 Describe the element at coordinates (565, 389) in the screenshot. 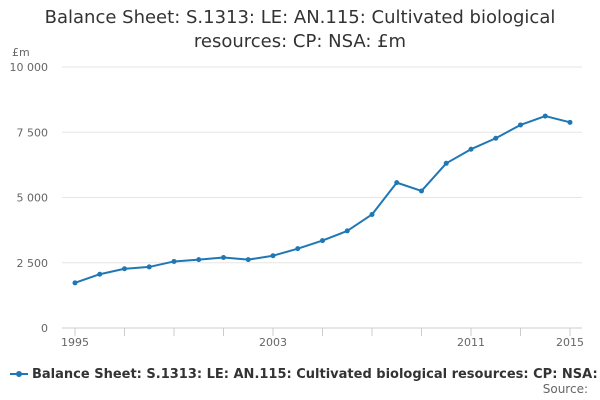

I see `source-label: Source:` at that location.